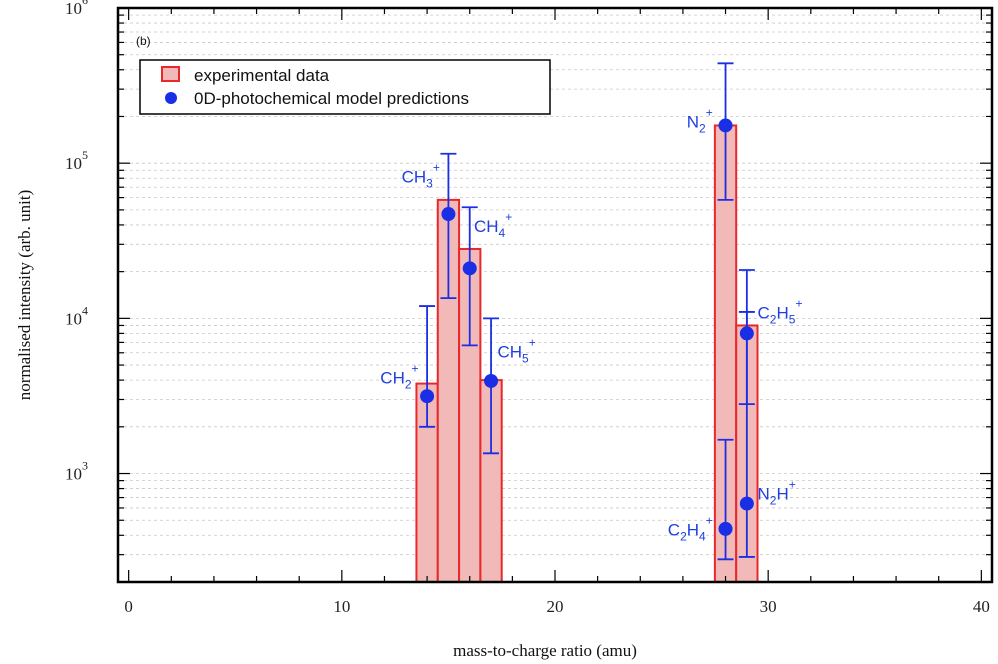  What do you see at coordinates (262, 75) in the screenshot?
I see `legend-label-experimental: experimental data` at bounding box center [262, 75].